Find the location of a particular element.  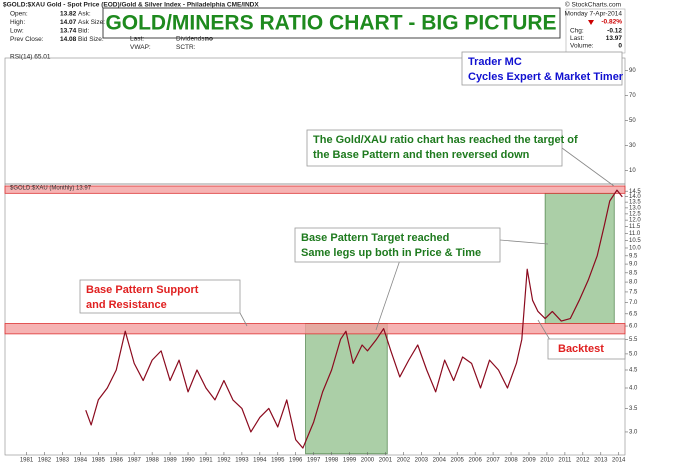

change-pct: -0.82% is located at coordinates (611, 22).